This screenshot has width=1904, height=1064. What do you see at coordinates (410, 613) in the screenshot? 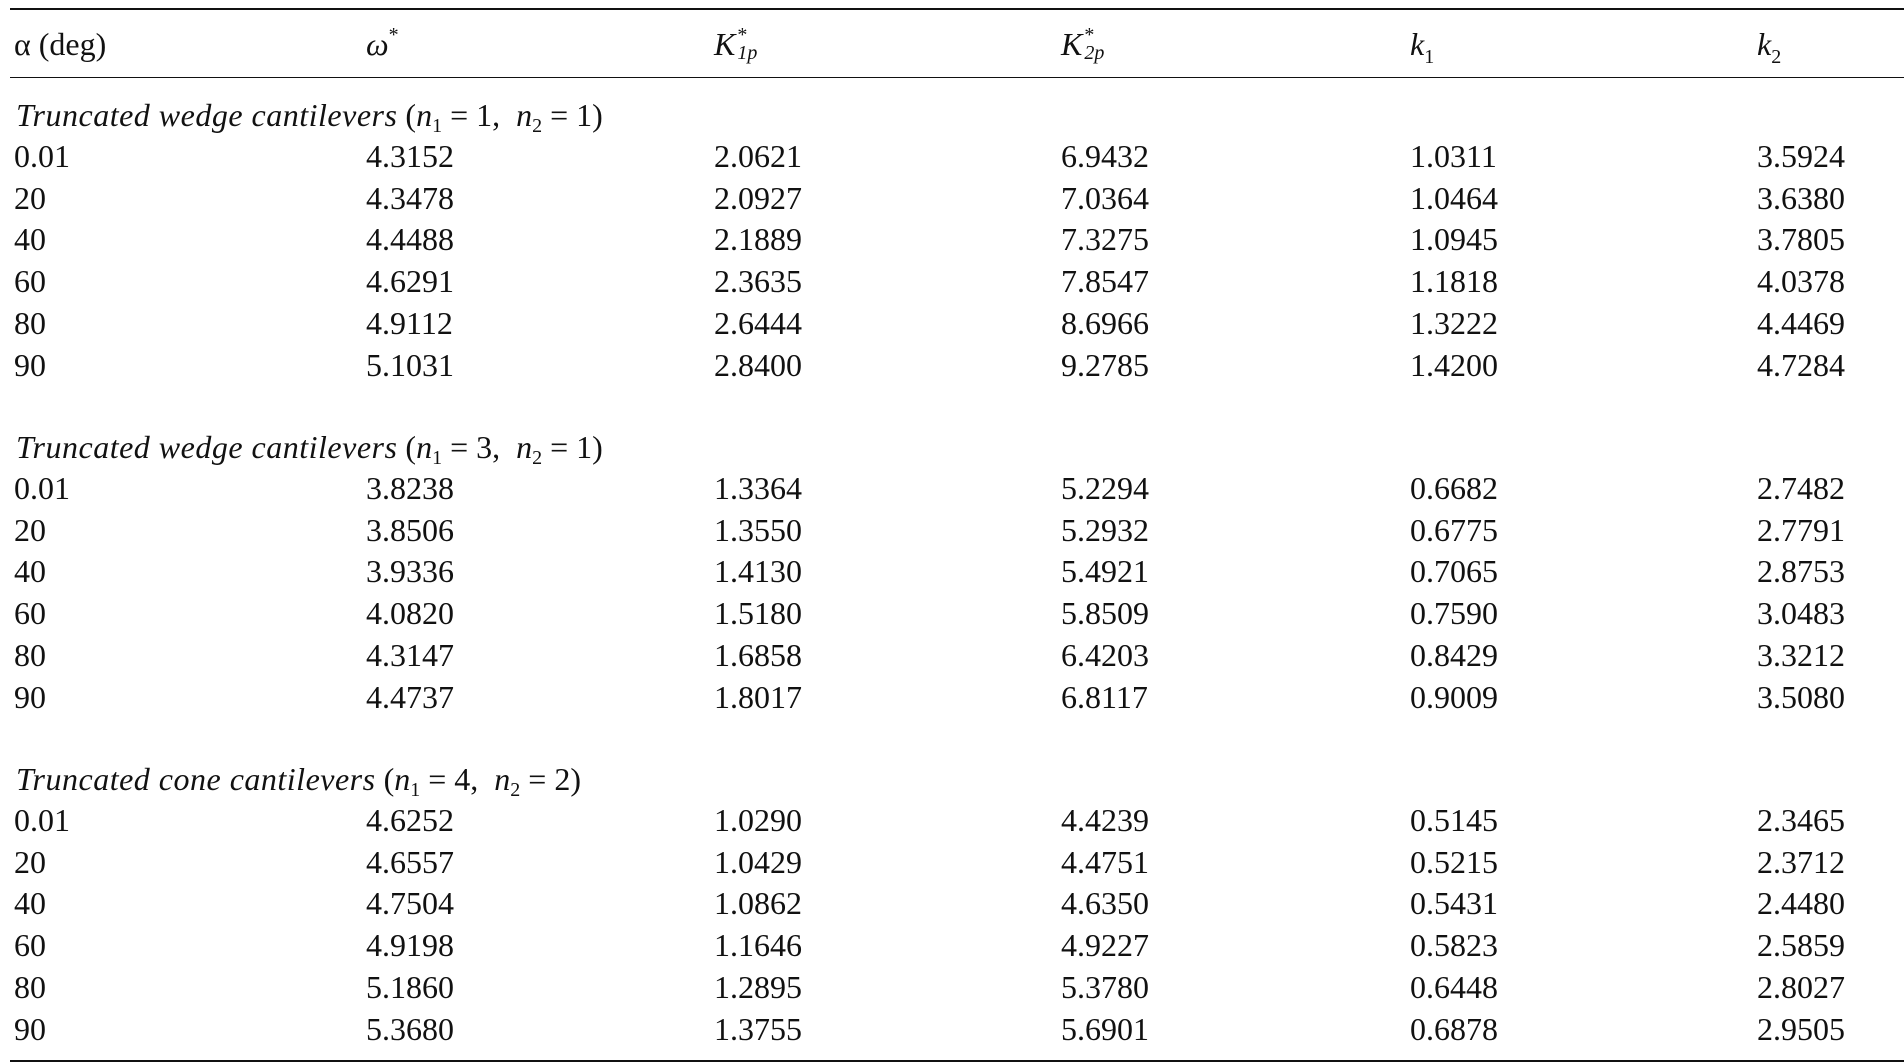
I see `cell-omega: 4.0820` at bounding box center [410, 613].